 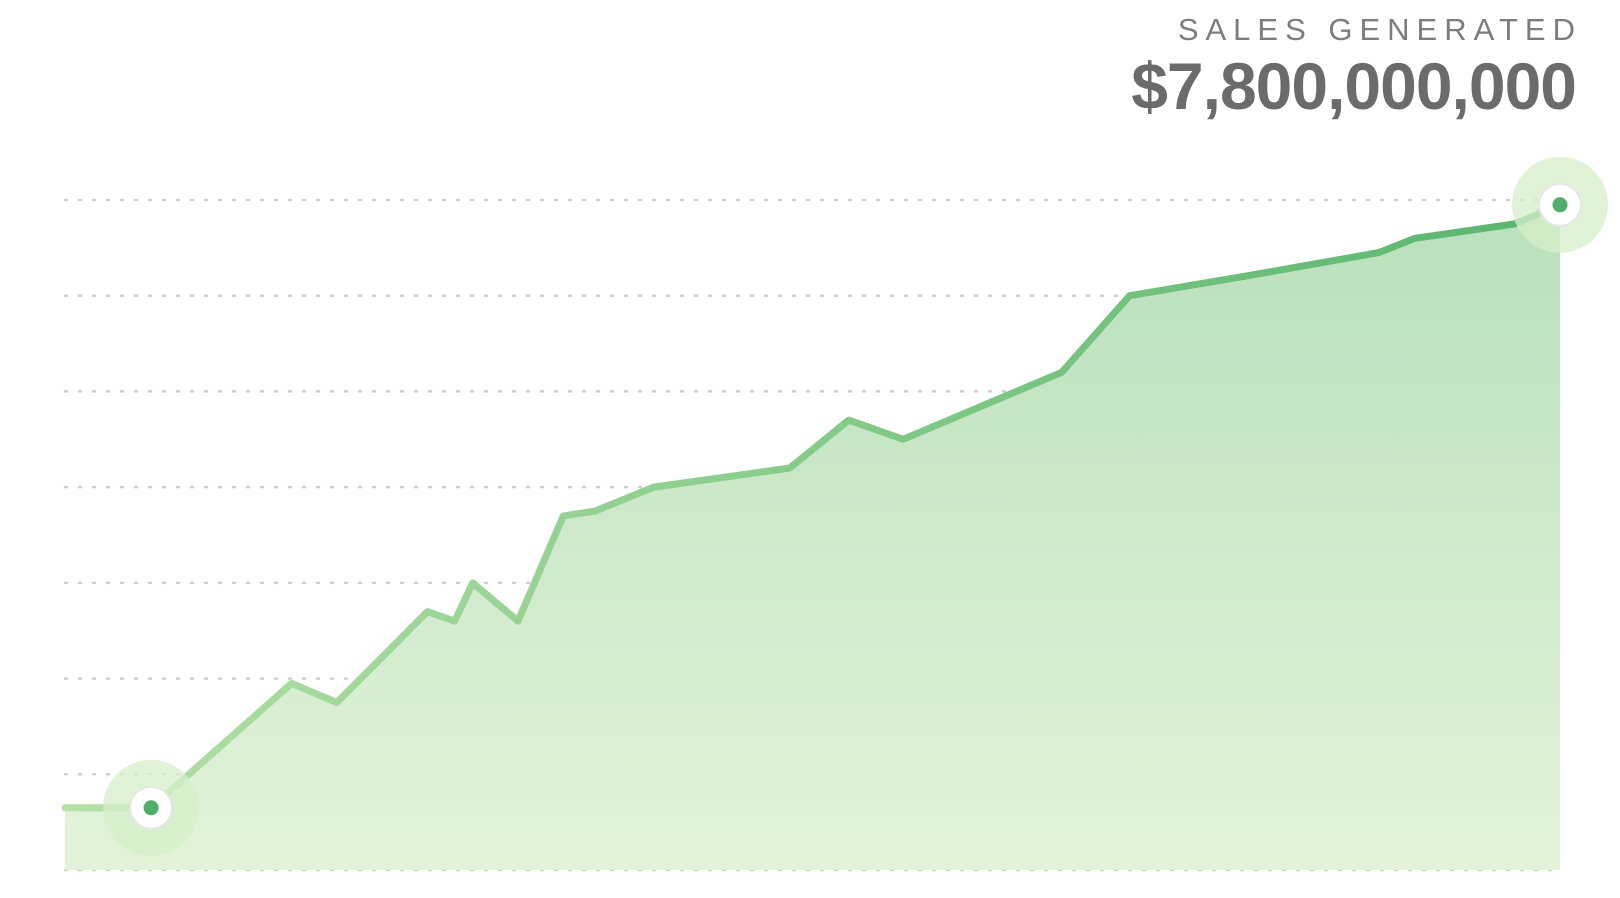 What do you see at coordinates (1354, 86) in the screenshot?
I see `sales-total-value: $7,800,000,000` at bounding box center [1354, 86].